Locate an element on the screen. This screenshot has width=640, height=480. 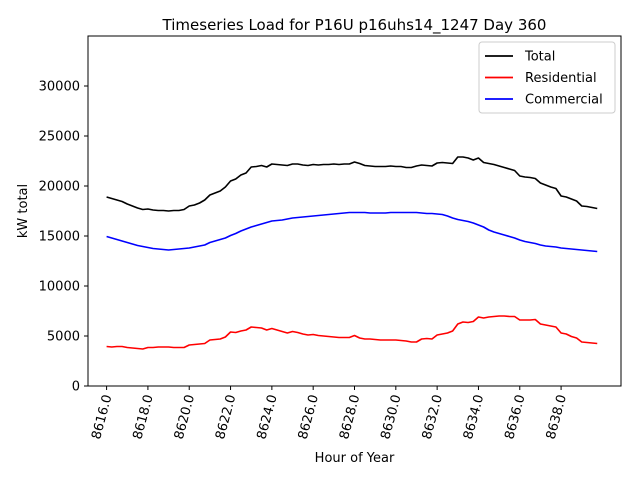
x-tick-label: 8618.0 is located at coordinates (144, 417).